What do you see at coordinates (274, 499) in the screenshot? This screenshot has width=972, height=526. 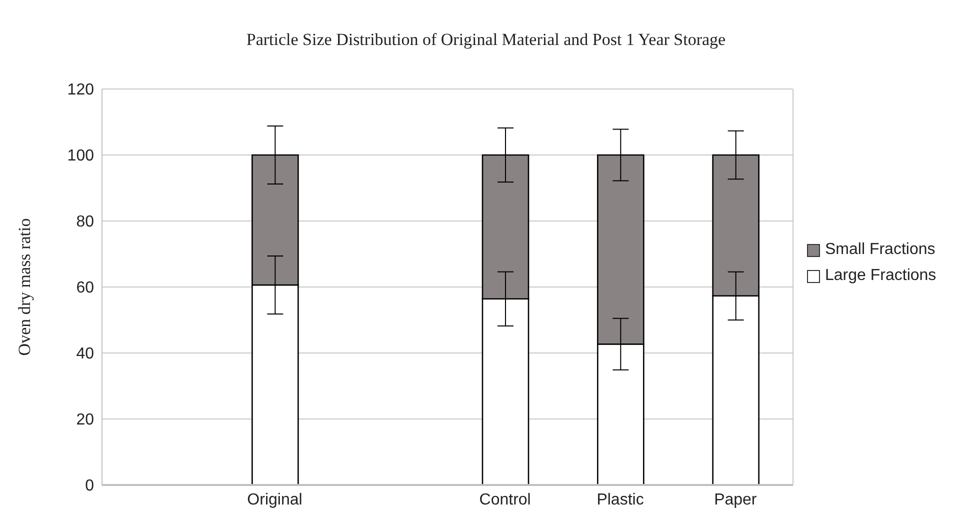 I see `x-tick-label: Original` at bounding box center [274, 499].